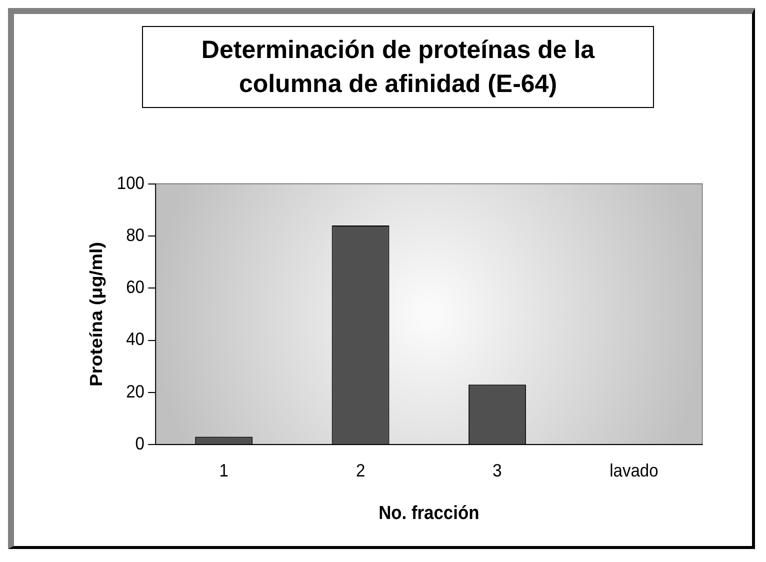  What do you see at coordinates (361, 470) in the screenshot?
I see `x-tick-label: 2` at bounding box center [361, 470].